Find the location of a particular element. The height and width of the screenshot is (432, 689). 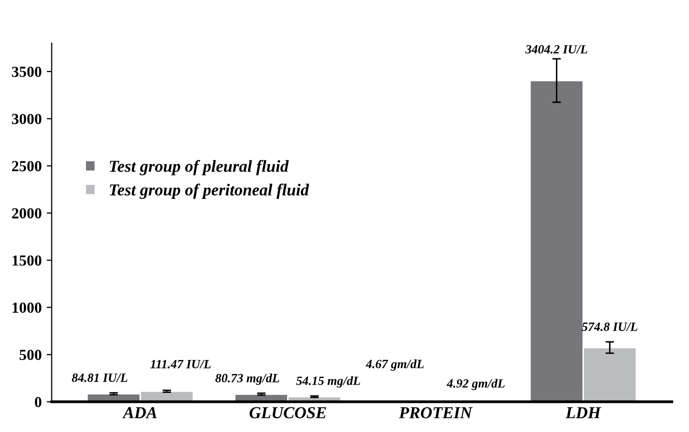

data-label: 574.8 IU/L is located at coordinates (610, 327).